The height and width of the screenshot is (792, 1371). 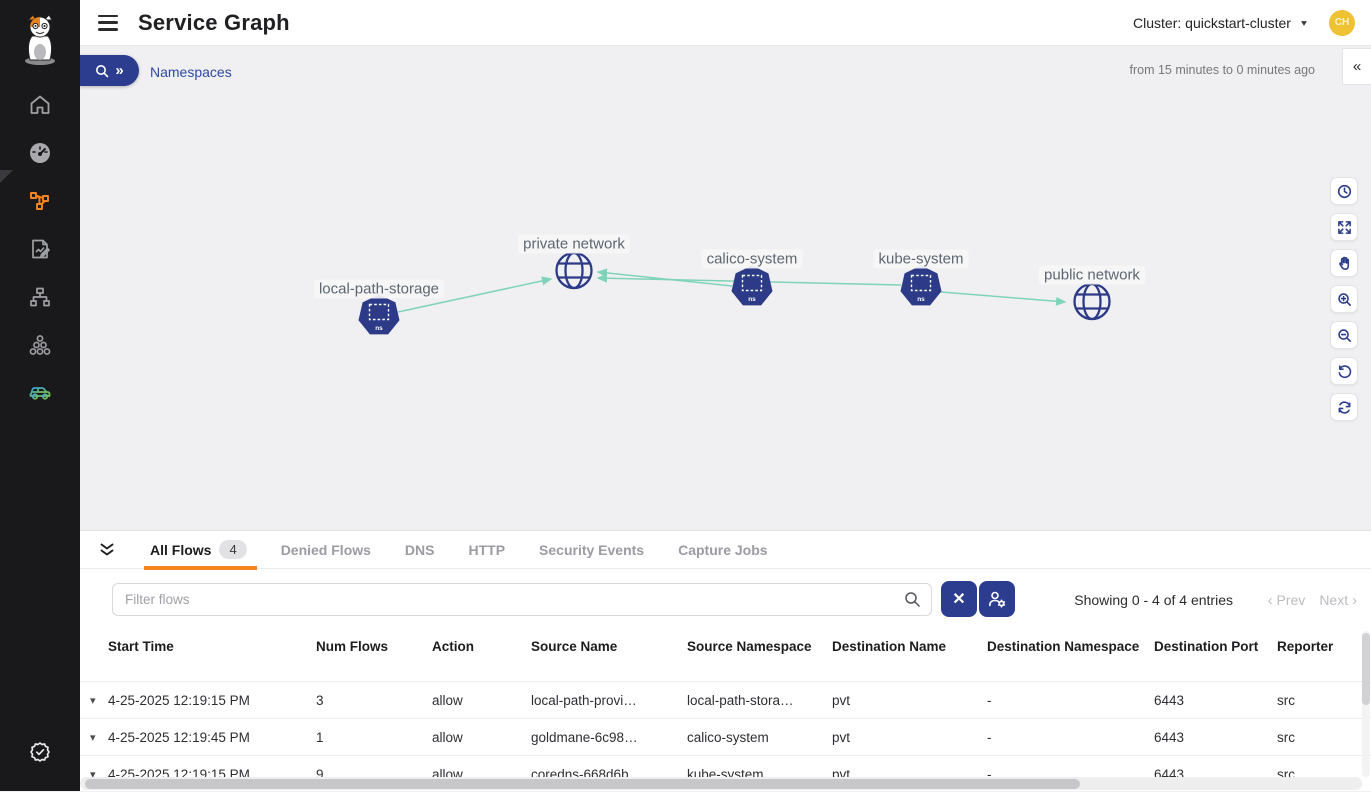 What do you see at coordinates (40, 201) in the screenshot?
I see `sidebar-item-service-graph` at bounding box center [40, 201].